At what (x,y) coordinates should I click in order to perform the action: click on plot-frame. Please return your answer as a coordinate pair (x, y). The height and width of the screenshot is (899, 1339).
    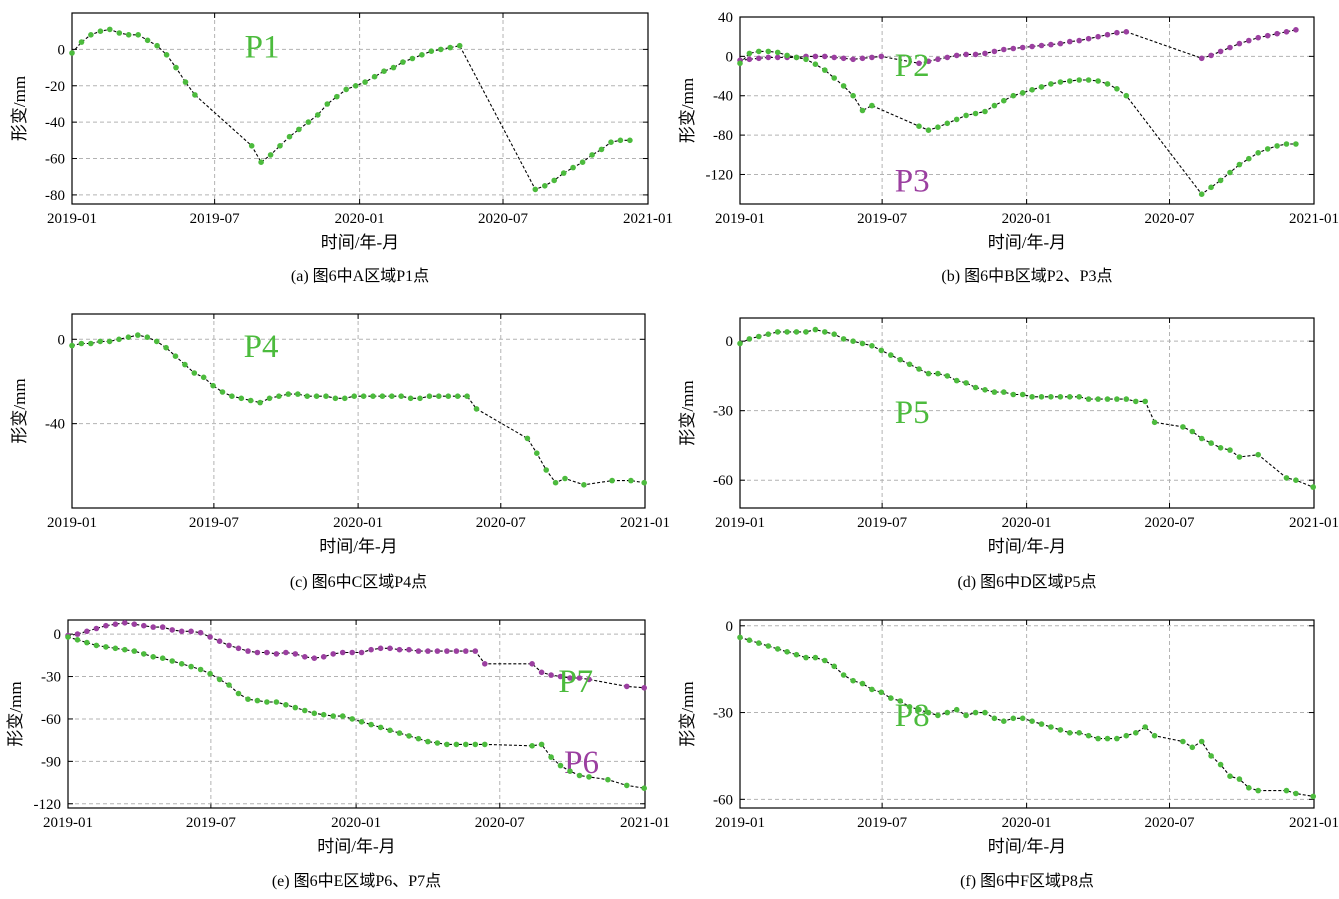
    Looking at the image, I should click on (358, 411).